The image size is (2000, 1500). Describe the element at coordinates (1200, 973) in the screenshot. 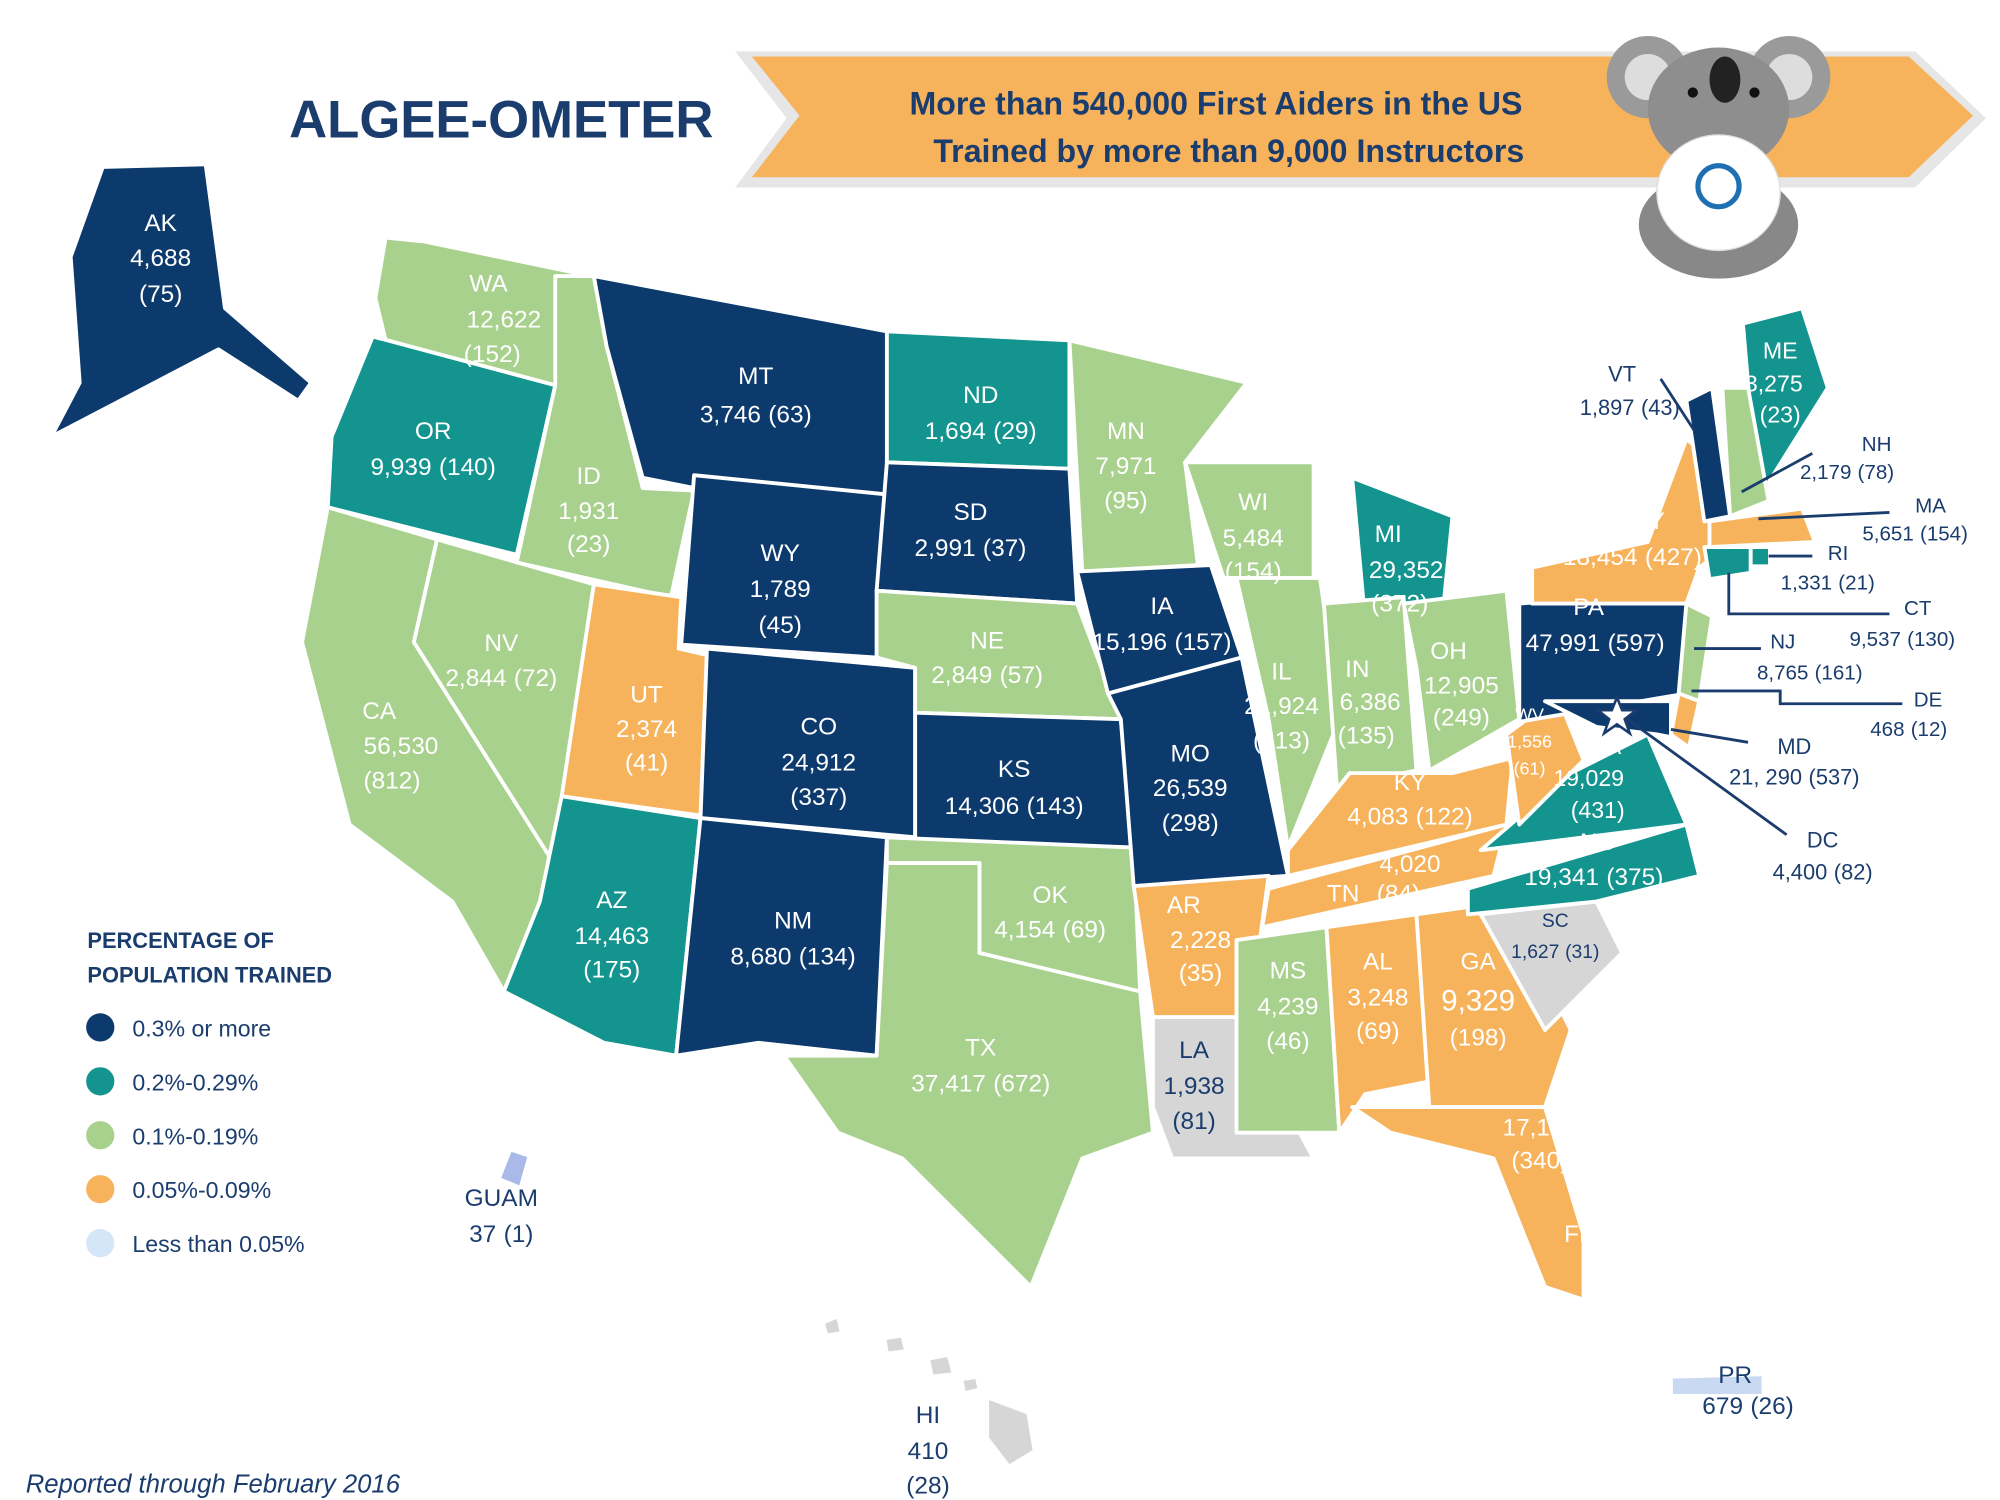

I see `state-instructors: (35)` at that location.